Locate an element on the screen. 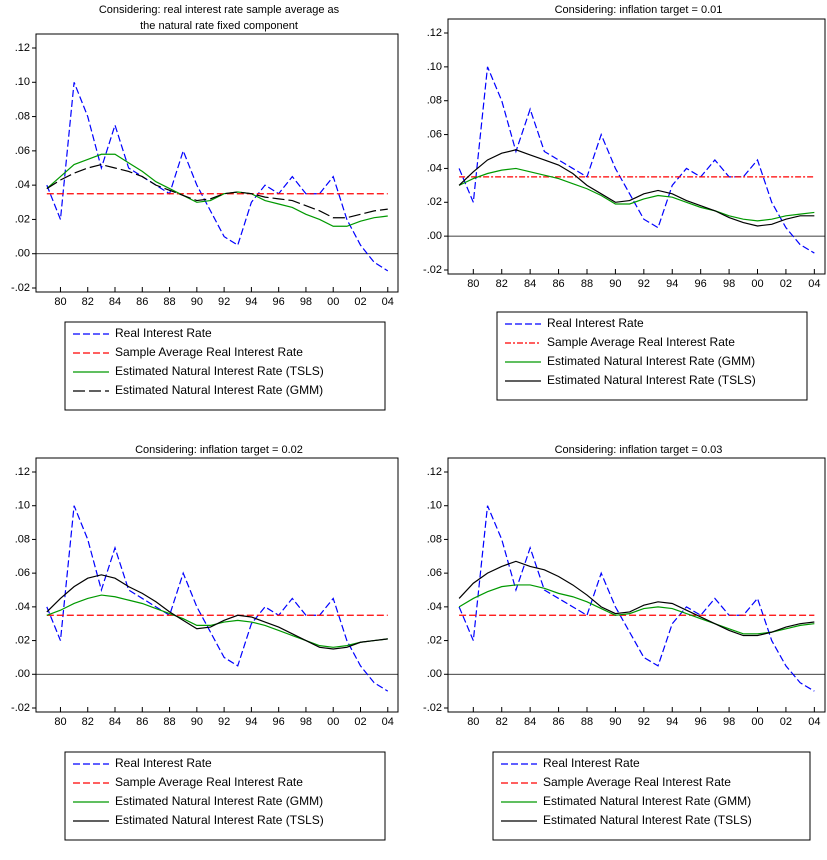 This screenshot has width=827, height=860. chart-title: Considering: inflation target = 0.02 is located at coordinates (219, 450).